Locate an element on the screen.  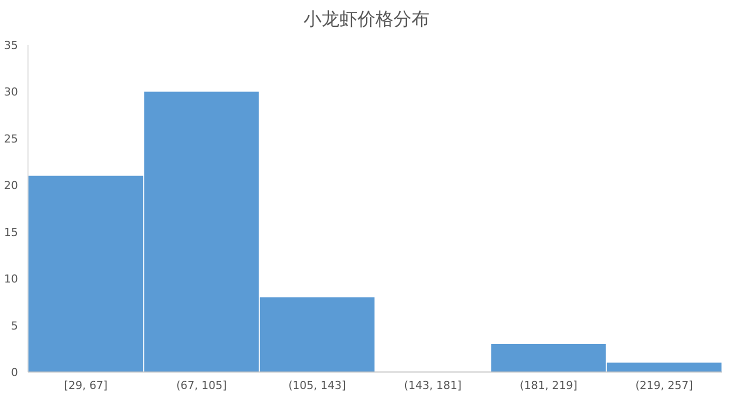
x-tick-label: (219, 257] is located at coordinates (664, 385).